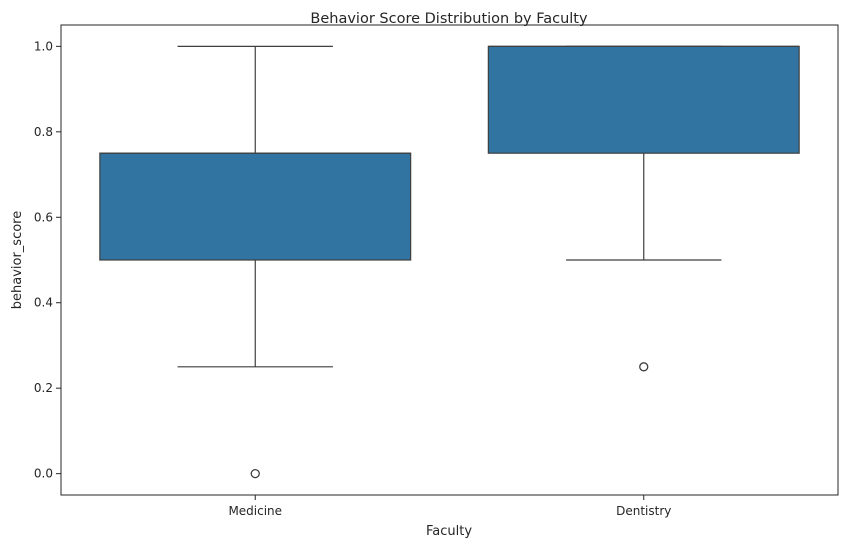 The height and width of the screenshot is (547, 846). Describe the element at coordinates (644, 367) in the screenshot. I see `dentistry-outlier-point` at that location.